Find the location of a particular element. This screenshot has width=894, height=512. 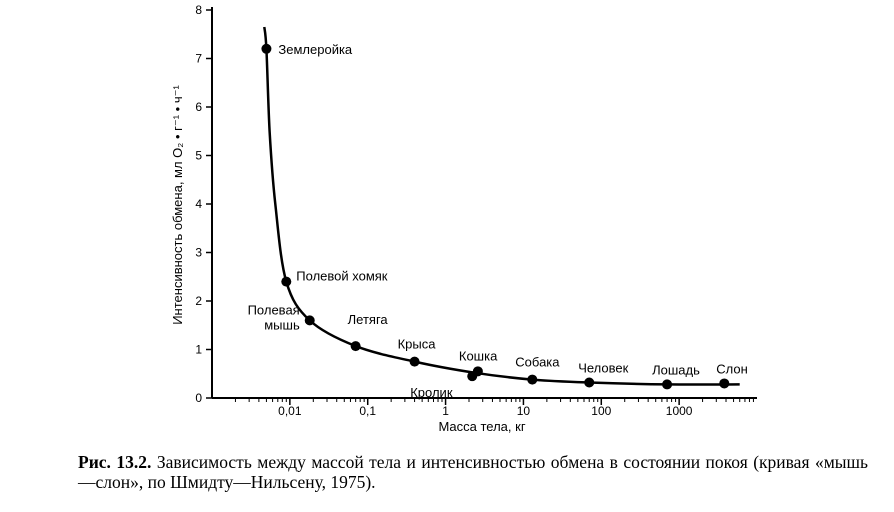

y-tick-label: 2 is located at coordinates (198, 301).